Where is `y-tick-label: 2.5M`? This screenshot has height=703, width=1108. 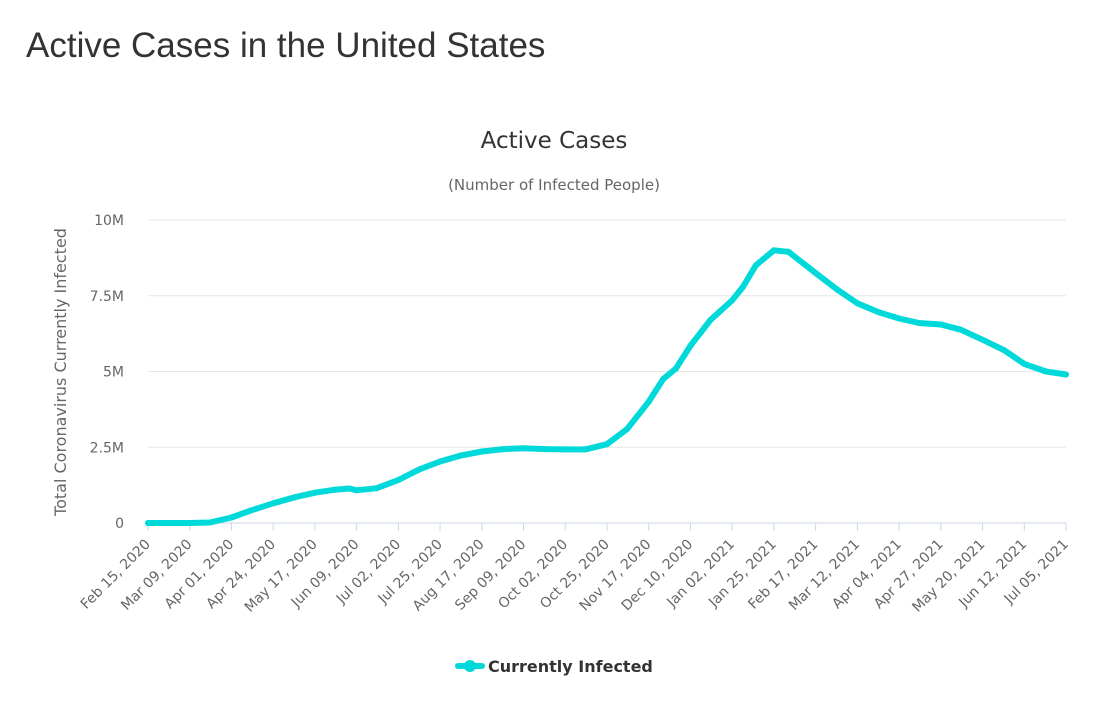 y-tick-label: 2.5M is located at coordinates (107, 448).